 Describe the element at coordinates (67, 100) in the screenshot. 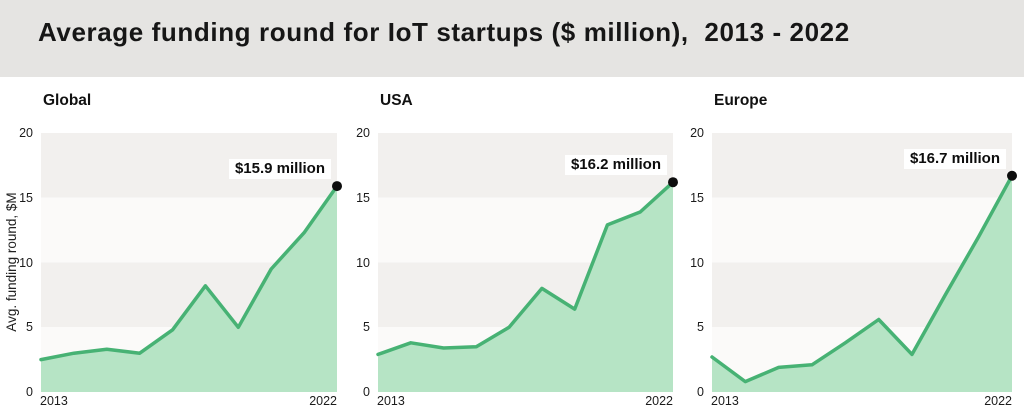

I see `chart-title-global: Global` at that location.